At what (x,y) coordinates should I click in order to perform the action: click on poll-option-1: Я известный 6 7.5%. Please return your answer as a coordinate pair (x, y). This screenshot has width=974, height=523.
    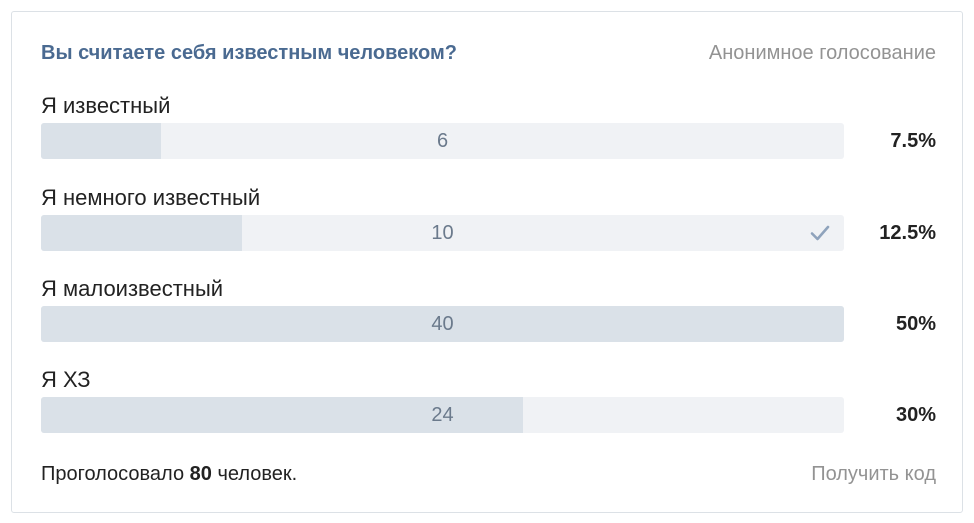
    Looking at the image, I should click on (488, 131).